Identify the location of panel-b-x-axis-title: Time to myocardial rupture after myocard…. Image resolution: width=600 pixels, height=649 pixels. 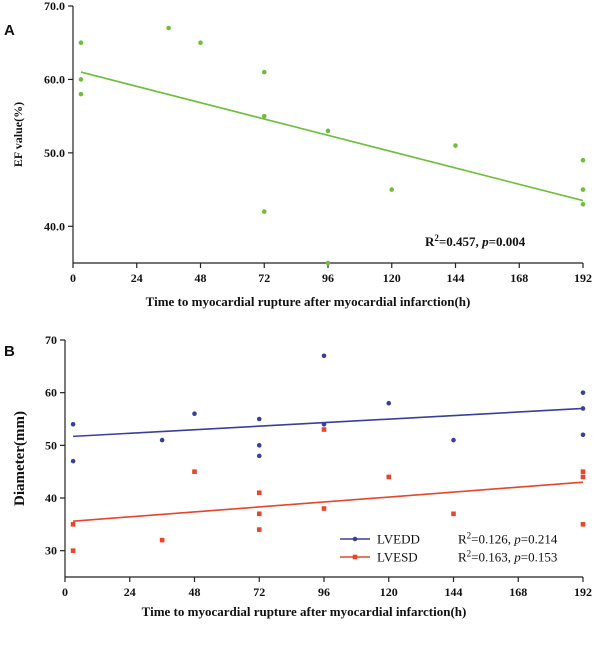
(304, 611).